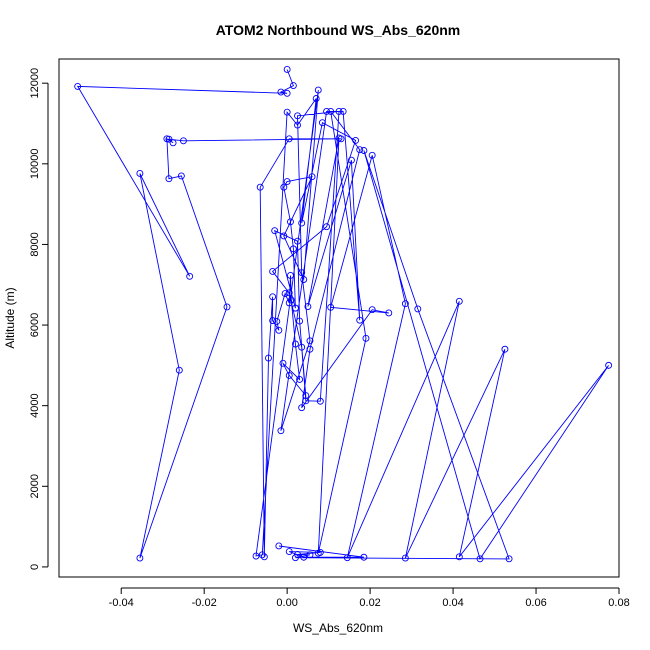 Image resolution: width=650 pixels, height=650 pixels. What do you see at coordinates (286, 603) in the screenshot?
I see `x-tick-label: 0.00` at bounding box center [286, 603].